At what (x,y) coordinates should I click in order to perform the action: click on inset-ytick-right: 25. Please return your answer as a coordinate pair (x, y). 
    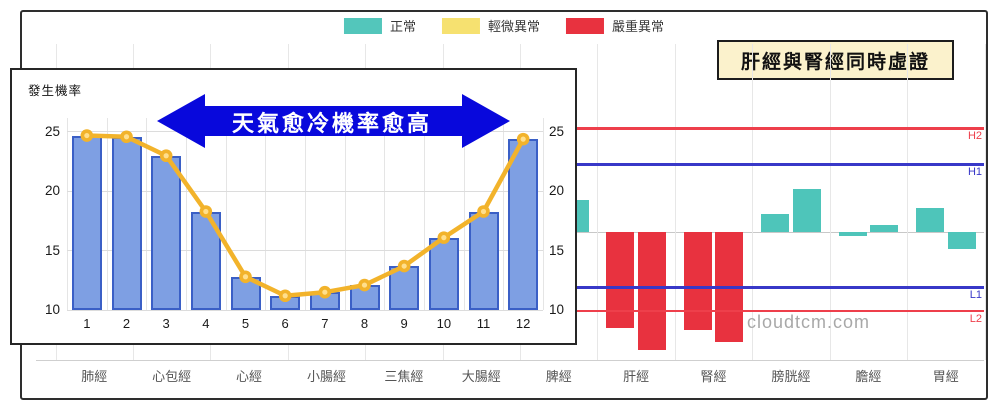
    Looking at the image, I should click on (557, 131).